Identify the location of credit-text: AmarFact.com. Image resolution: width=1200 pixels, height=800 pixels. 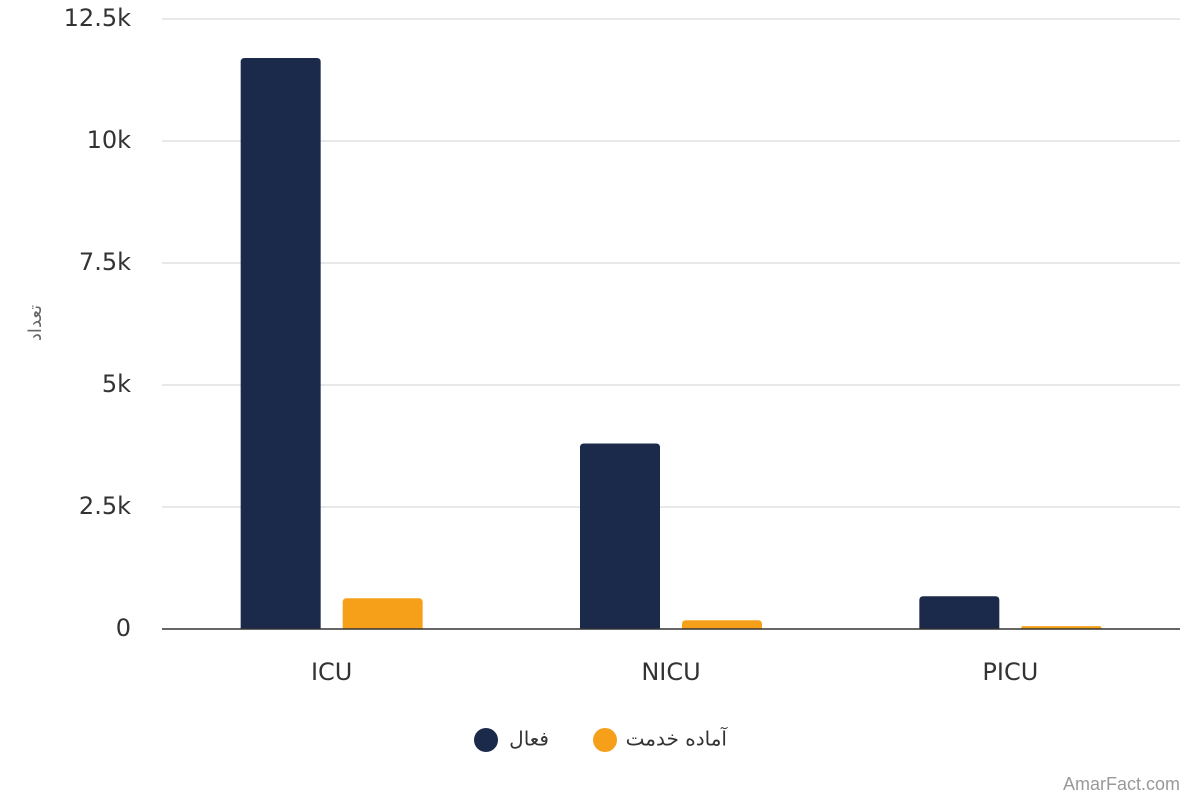
(1121, 784).